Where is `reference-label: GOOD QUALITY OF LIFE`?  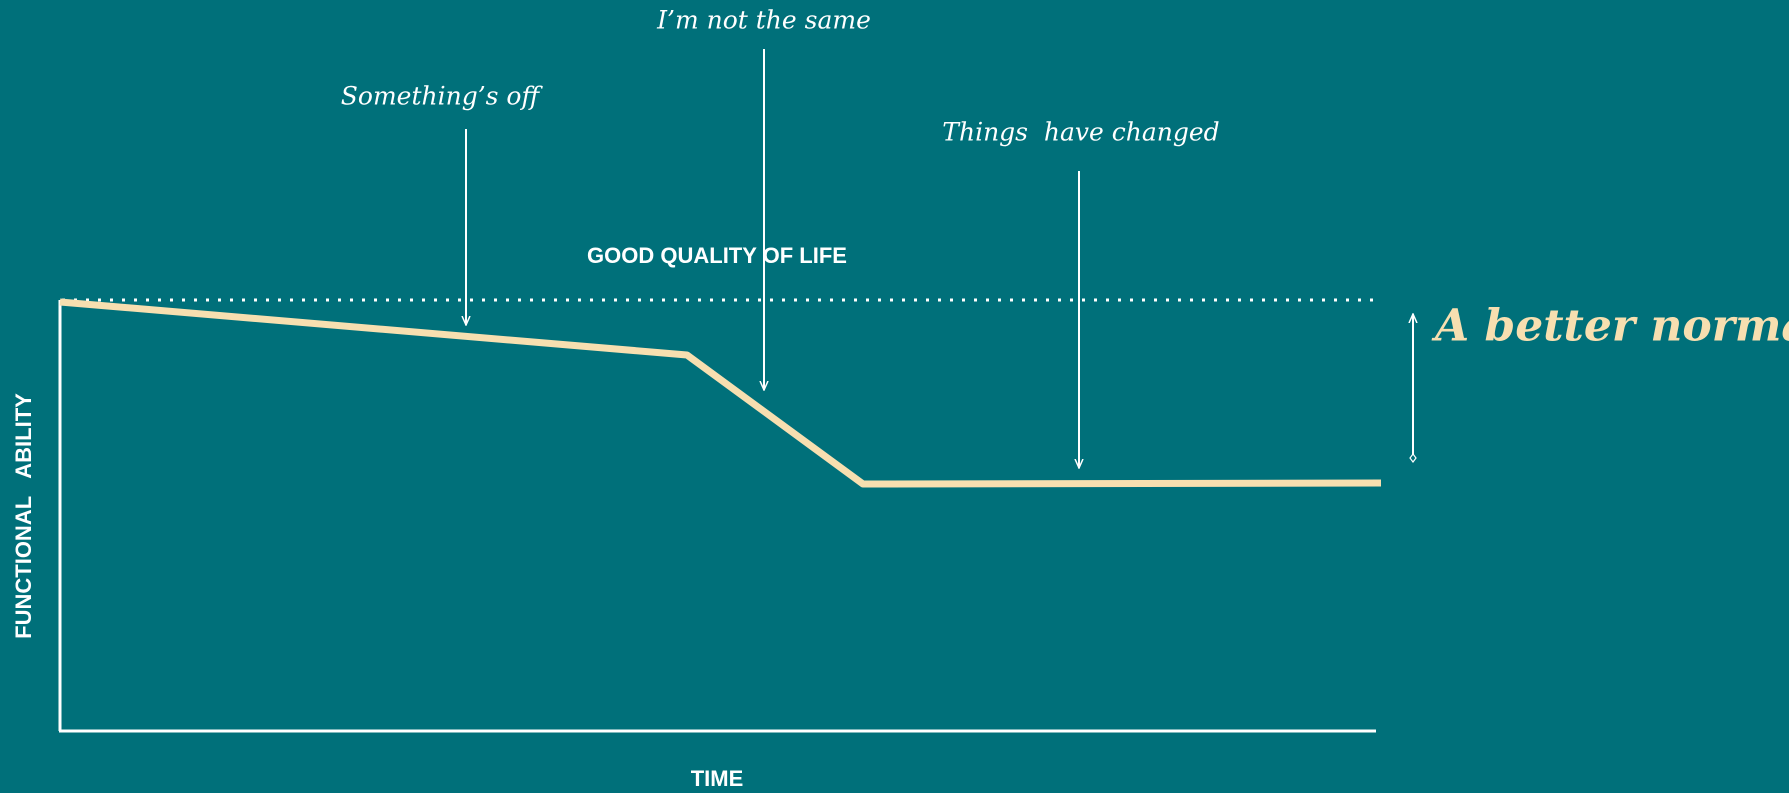
reference-label: GOOD QUALITY OF LIFE is located at coordinates (717, 255).